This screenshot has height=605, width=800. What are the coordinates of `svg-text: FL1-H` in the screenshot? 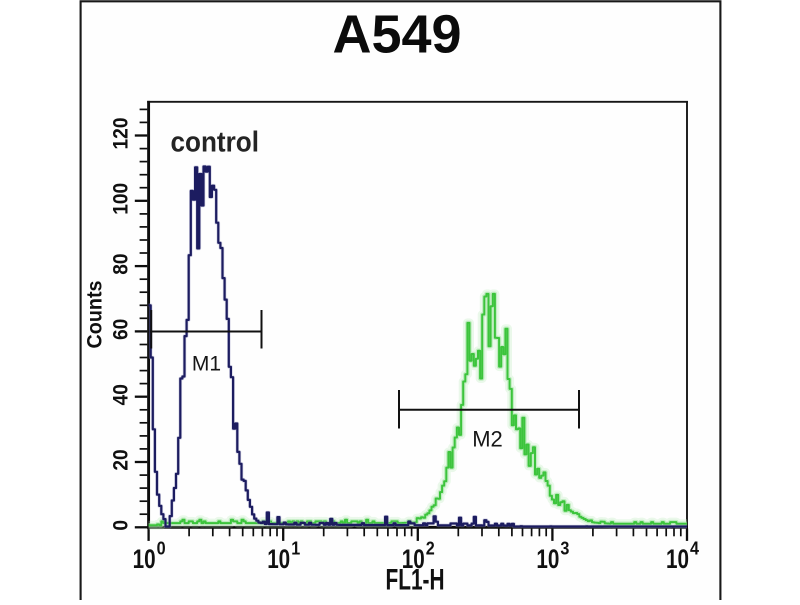 It's located at (415, 580).